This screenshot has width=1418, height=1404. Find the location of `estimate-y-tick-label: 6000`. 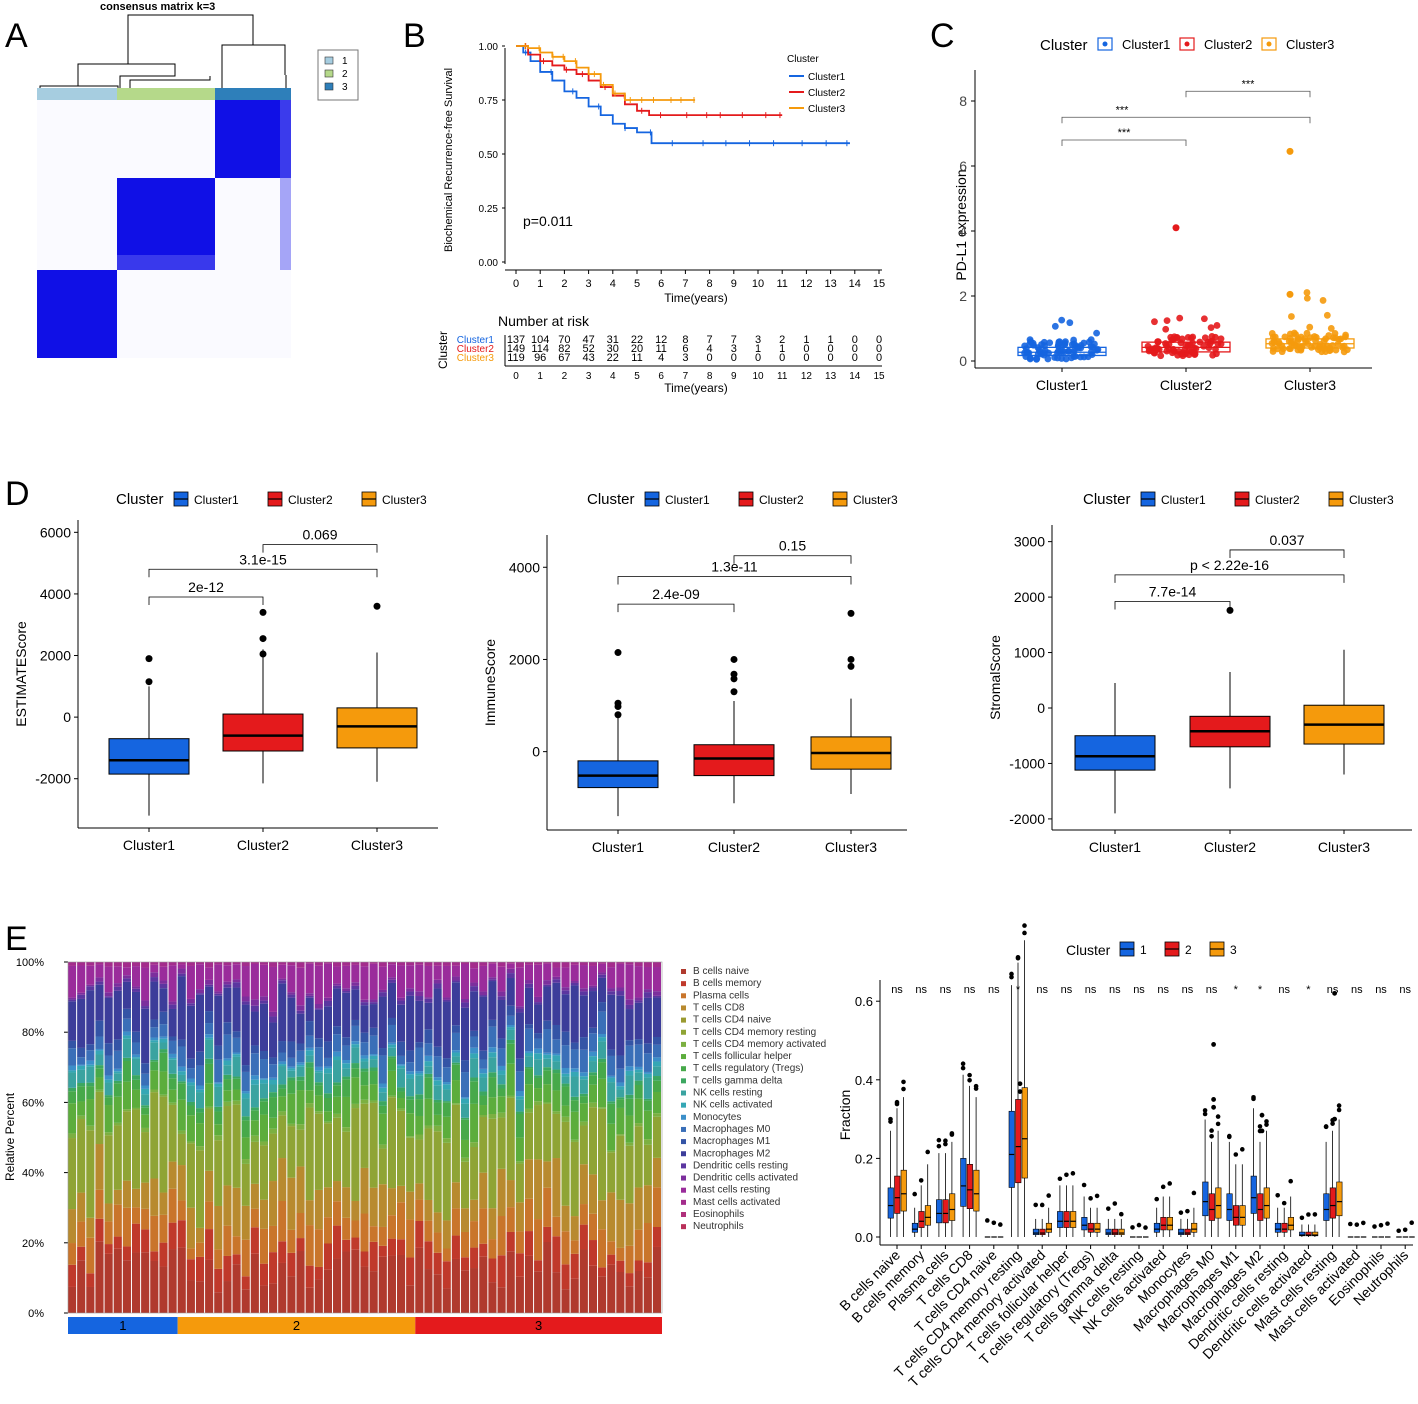

estimate-y-tick-label: 6000 is located at coordinates (55, 532).